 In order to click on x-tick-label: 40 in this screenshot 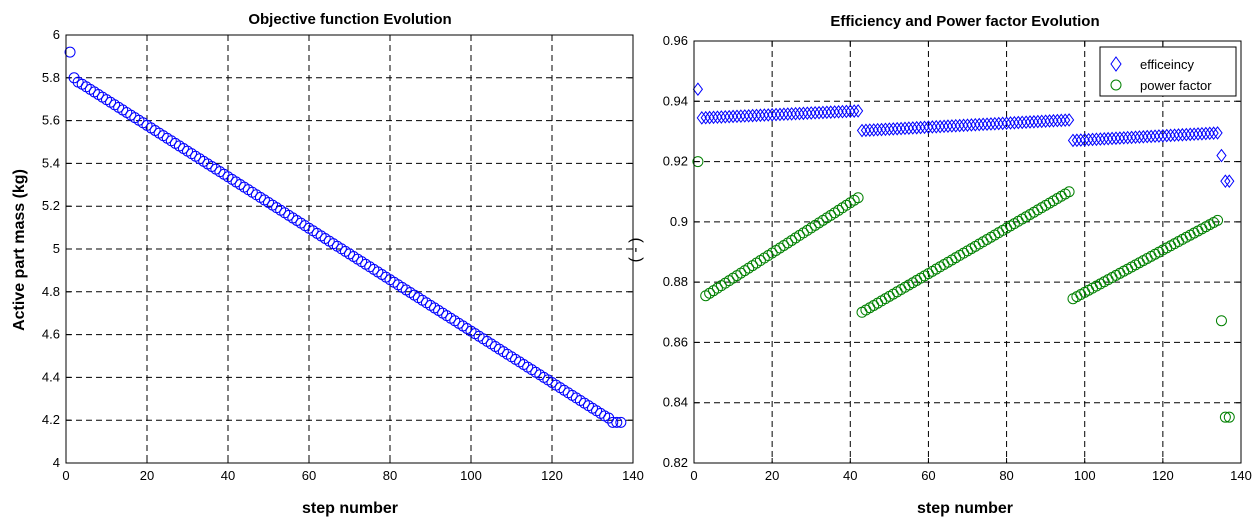, I will do `click(850, 475)`.